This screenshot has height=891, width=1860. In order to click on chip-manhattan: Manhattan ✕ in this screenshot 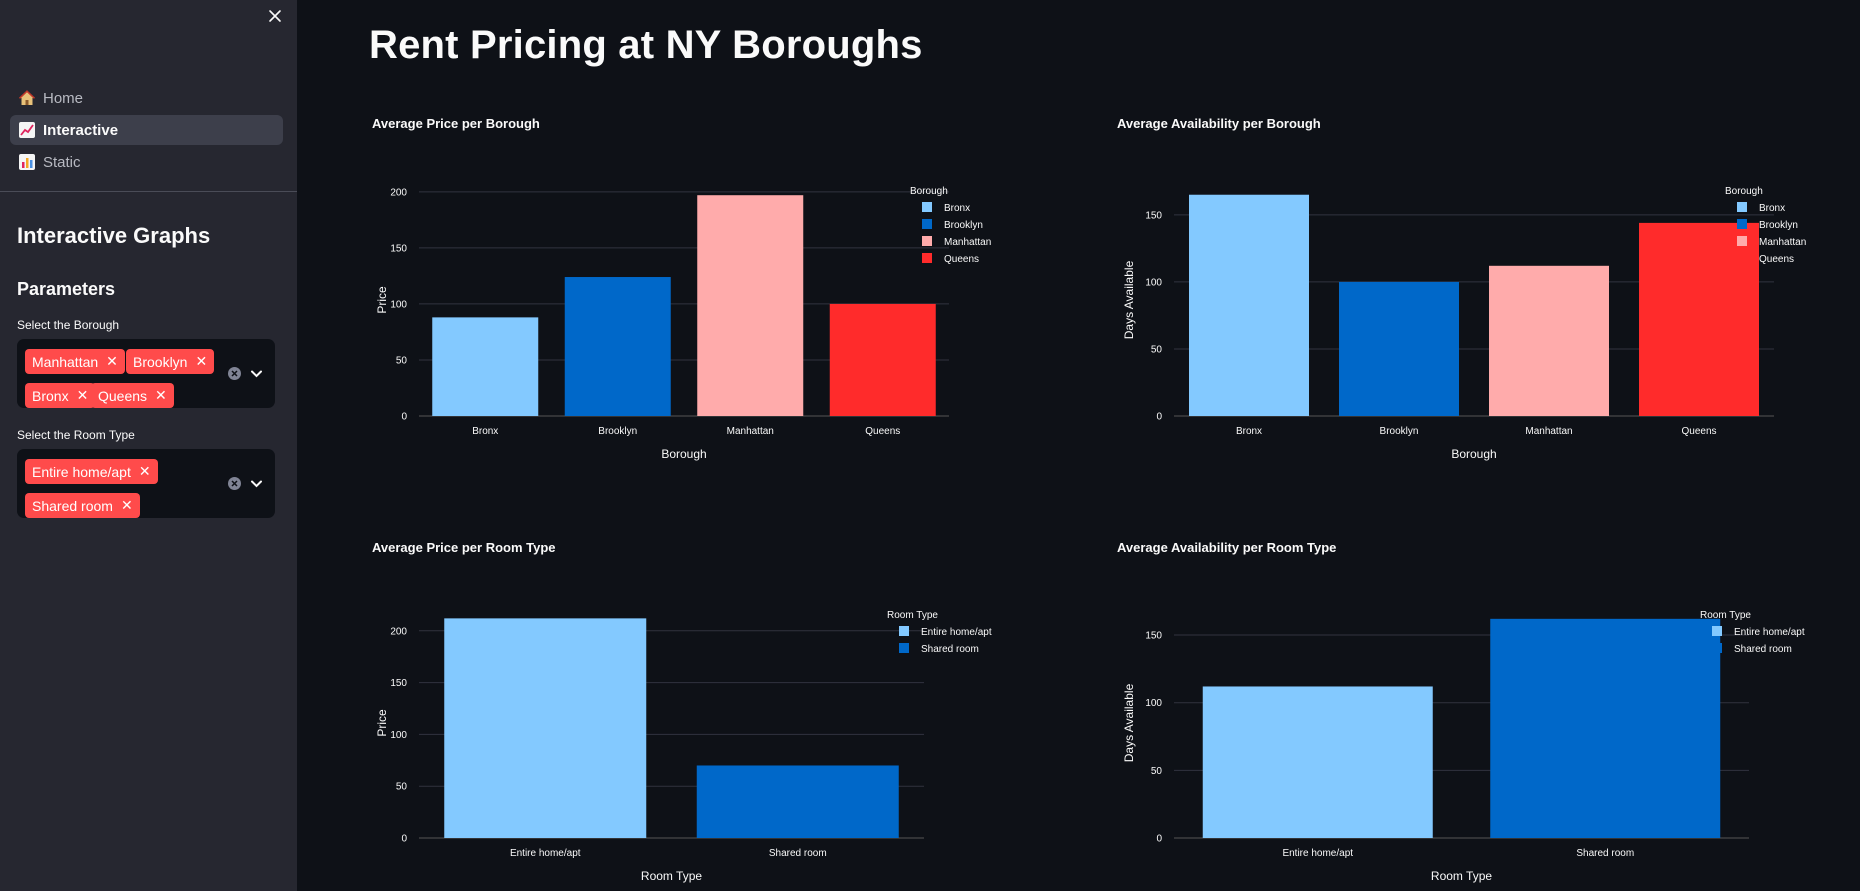, I will do `click(75, 361)`.